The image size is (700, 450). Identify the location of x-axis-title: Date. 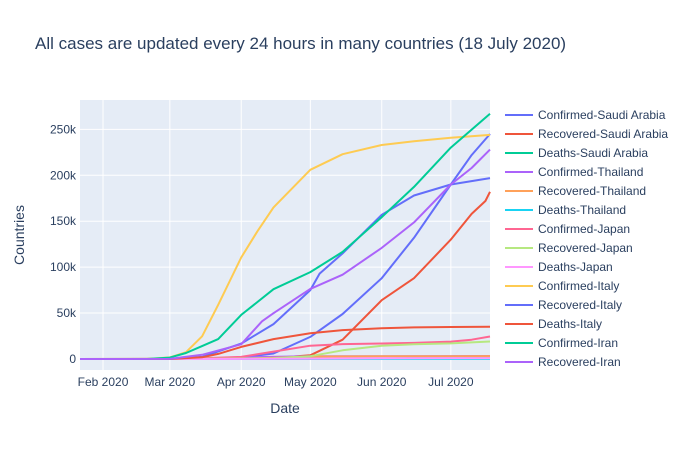
(285, 408).